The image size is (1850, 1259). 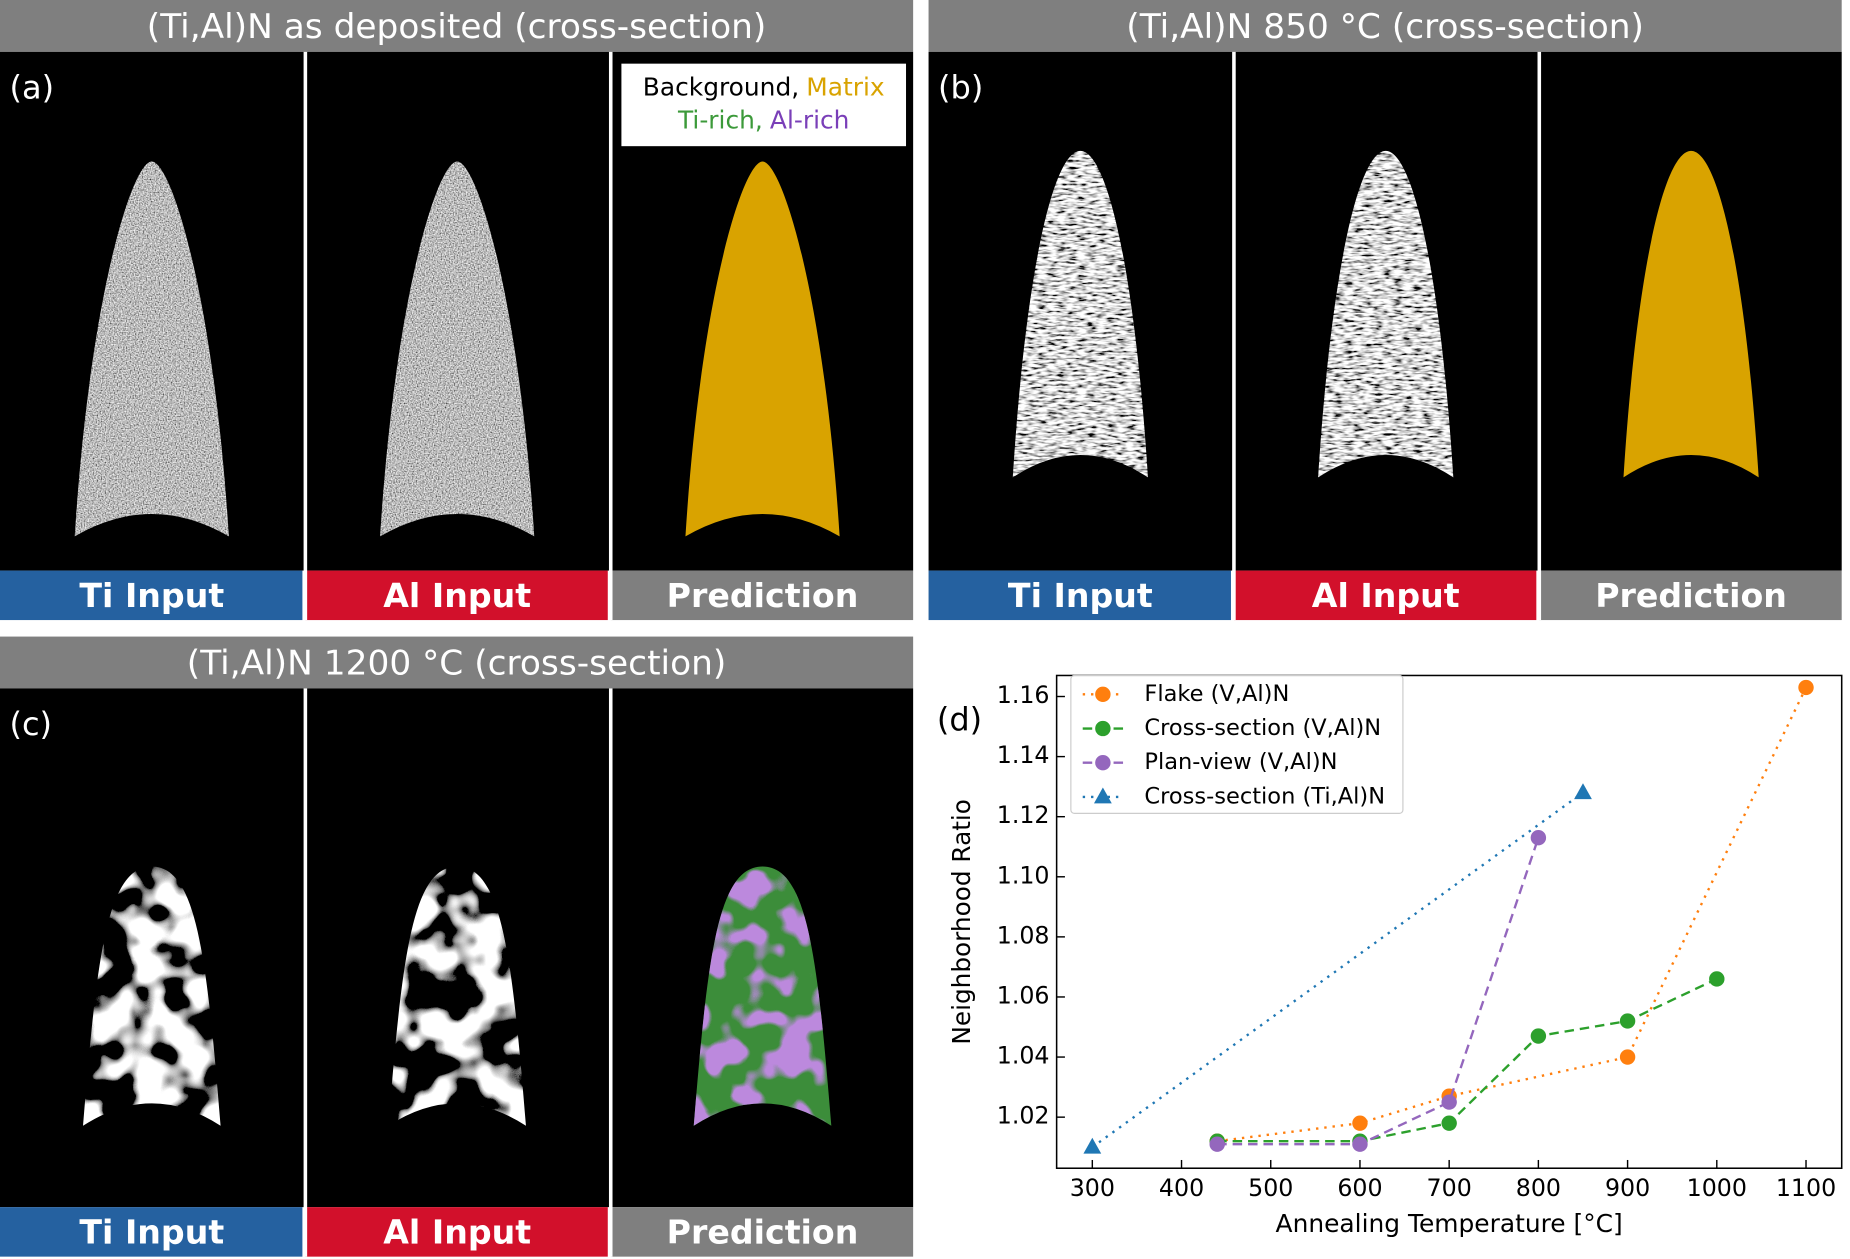 What do you see at coordinates (1449, 1223) in the screenshot?
I see `x-axis-label: Annealing Temperature [°C]` at bounding box center [1449, 1223].